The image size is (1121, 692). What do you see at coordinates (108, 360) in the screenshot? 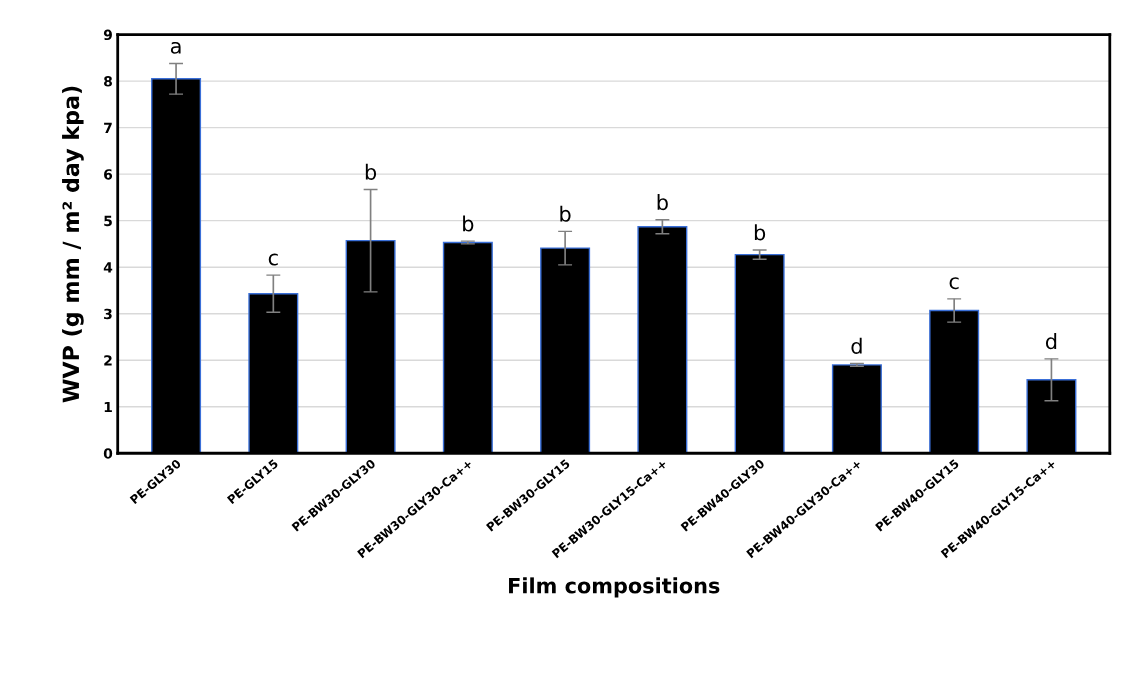
I see `y-tick-label: 2` at bounding box center [108, 360].